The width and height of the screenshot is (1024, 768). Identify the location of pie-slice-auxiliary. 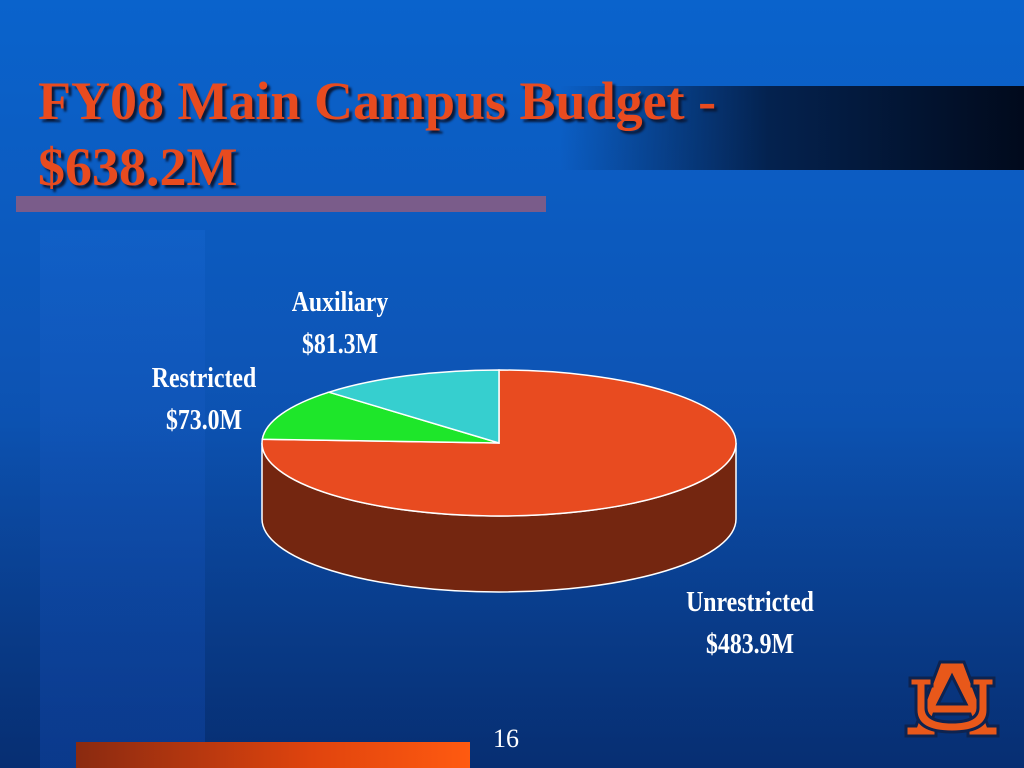
(413, 407).